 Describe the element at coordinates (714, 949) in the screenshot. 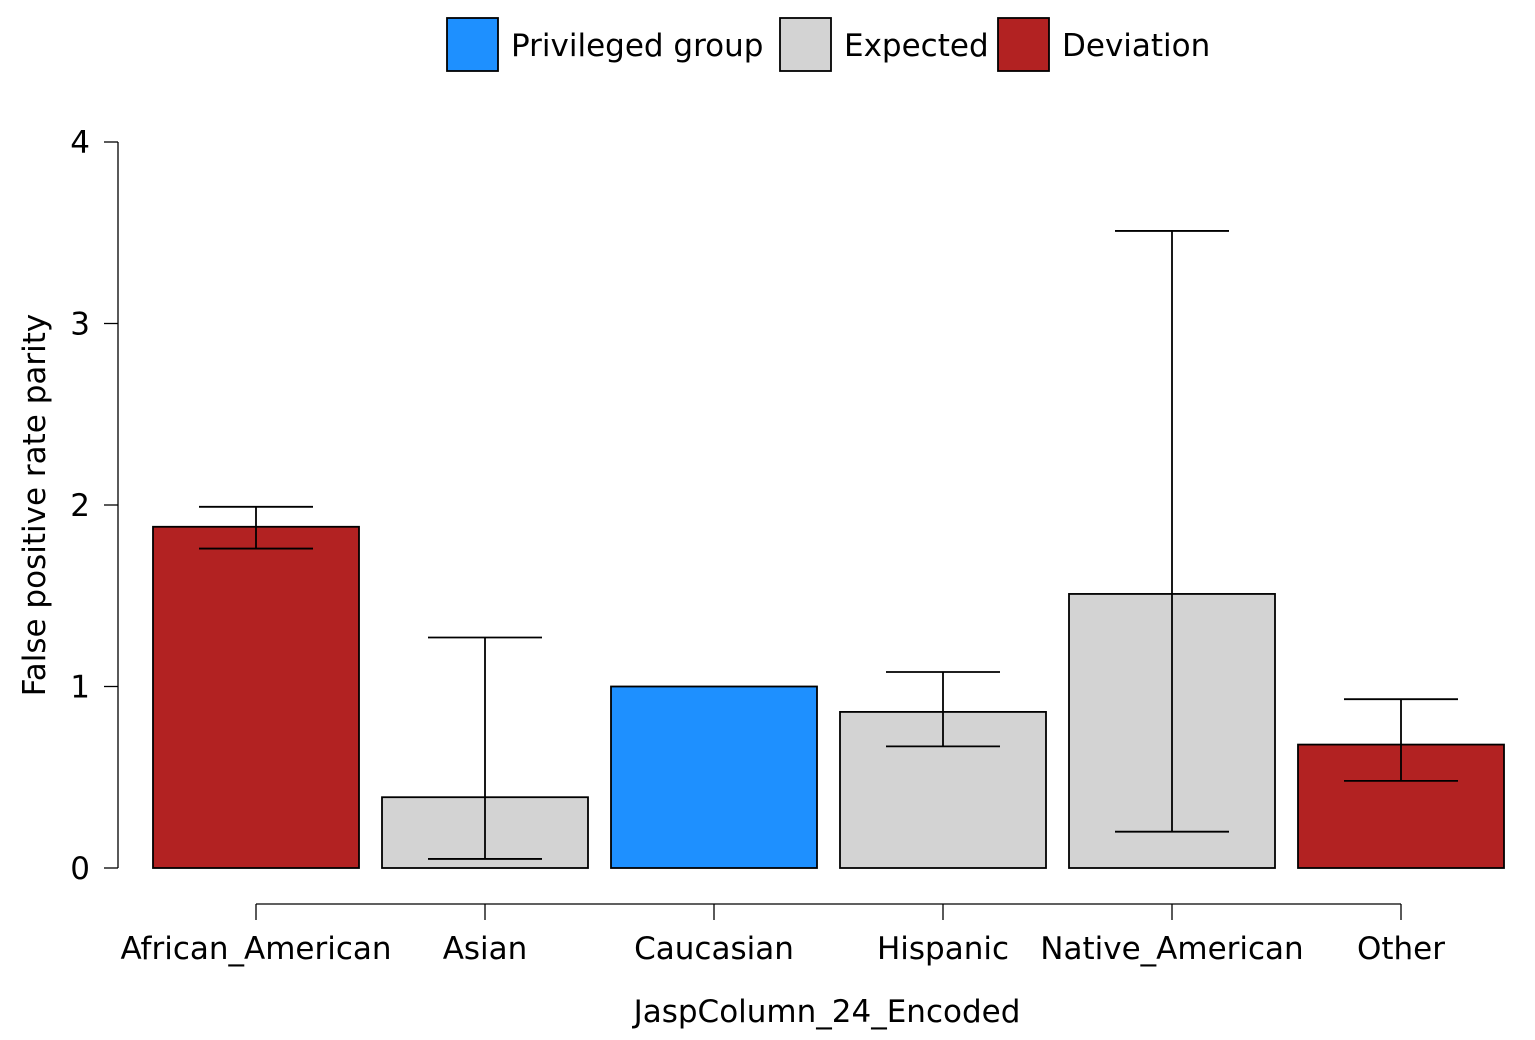

I see `x-tick-label: Caucasian` at that location.